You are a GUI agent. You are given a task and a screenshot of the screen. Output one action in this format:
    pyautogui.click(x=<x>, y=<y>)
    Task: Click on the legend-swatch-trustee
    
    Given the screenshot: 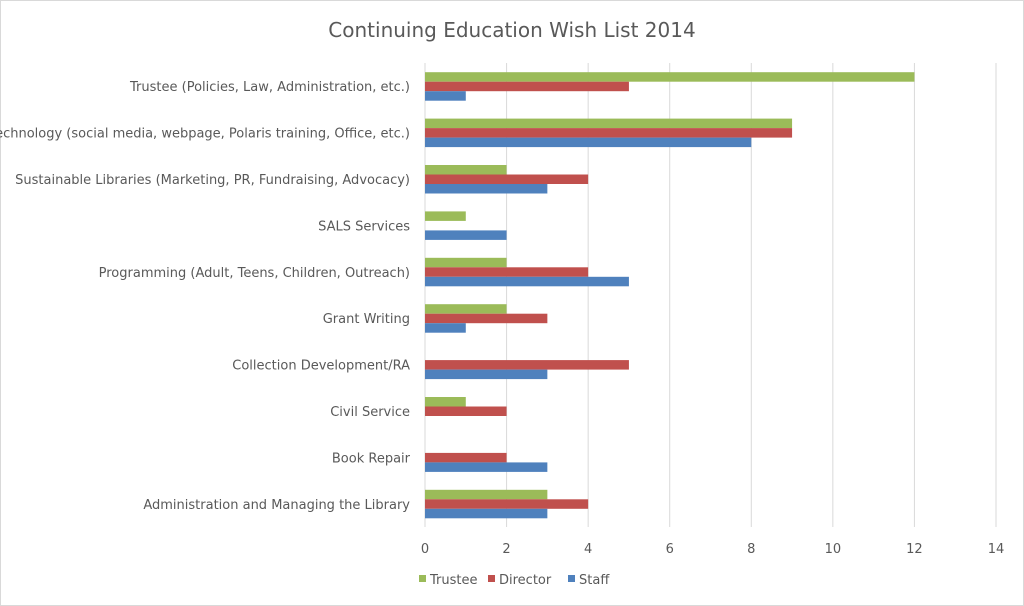 What is the action you would take?
    pyautogui.click(x=422, y=578)
    